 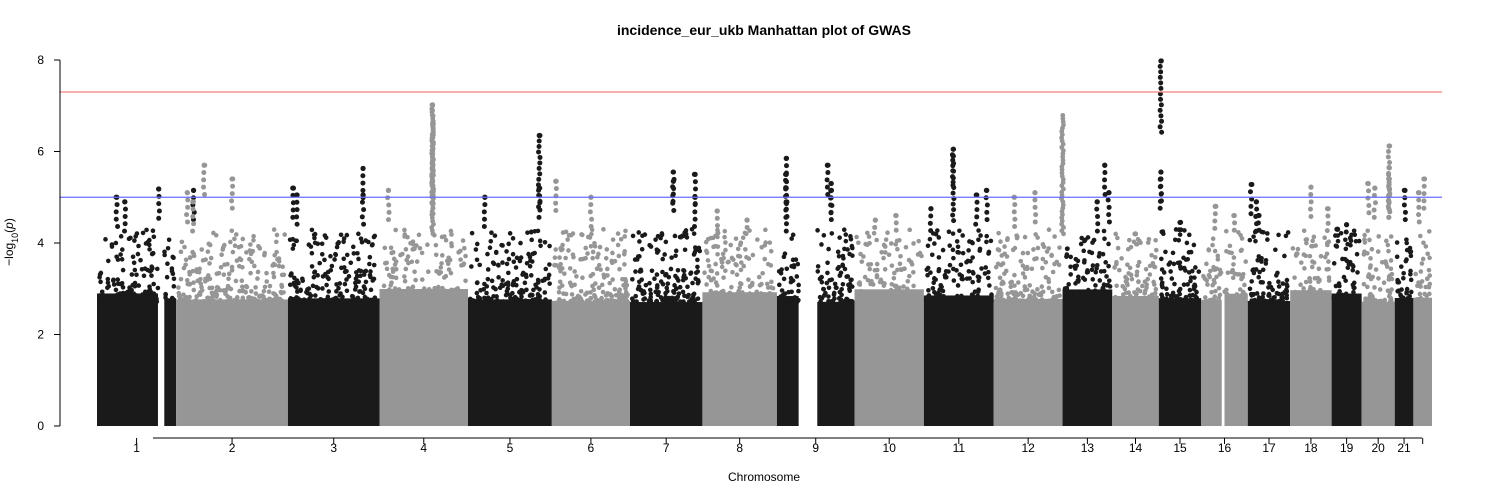 I want to click on chromosome-9-dense-band, so click(x=787, y=361).